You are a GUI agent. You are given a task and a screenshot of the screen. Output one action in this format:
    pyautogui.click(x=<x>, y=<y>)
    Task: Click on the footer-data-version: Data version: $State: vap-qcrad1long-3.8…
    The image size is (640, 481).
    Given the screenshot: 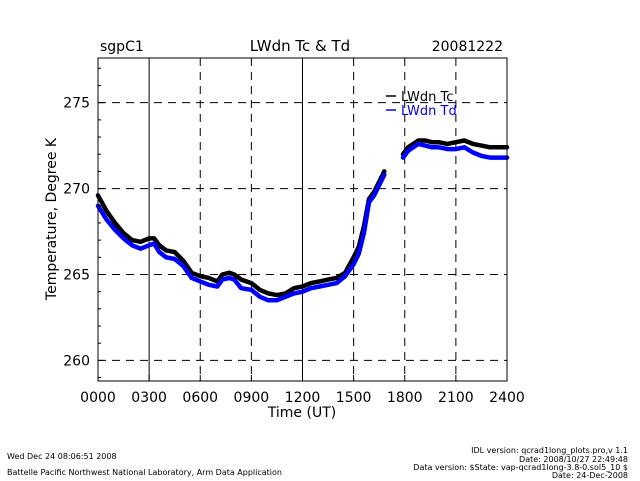 What is the action you would take?
    pyautogui.click(x=520, y=467)
    